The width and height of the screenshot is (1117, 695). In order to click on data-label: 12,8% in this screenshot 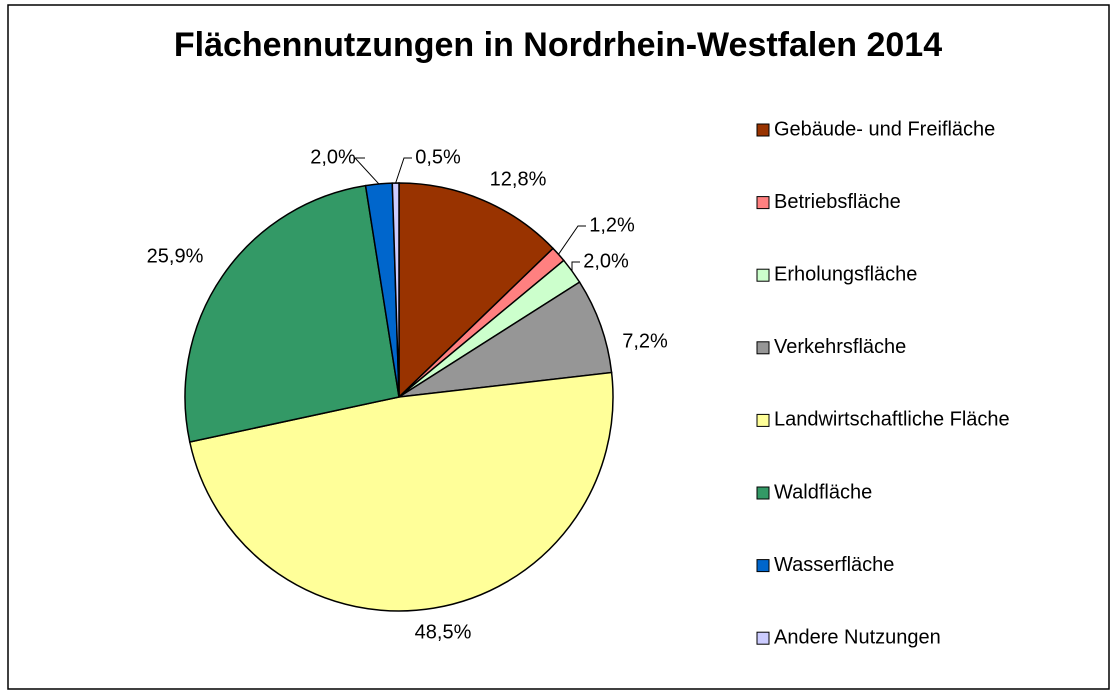, I will do `click(518, 179)`.